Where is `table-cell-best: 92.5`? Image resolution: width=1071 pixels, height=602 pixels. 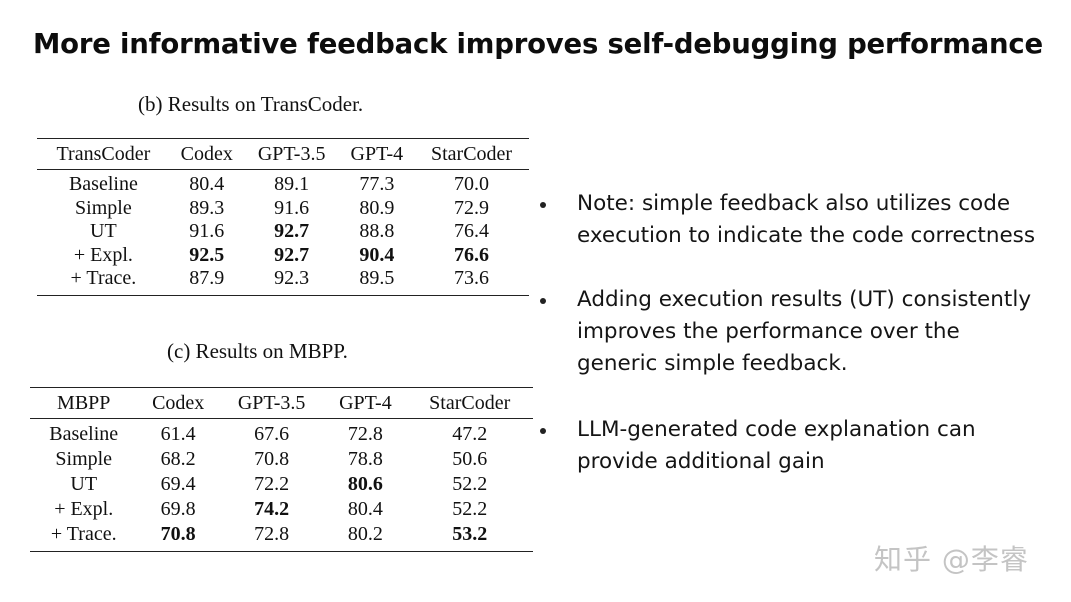
table-cell-best: 92.5 is located at coordinates (207, 254).